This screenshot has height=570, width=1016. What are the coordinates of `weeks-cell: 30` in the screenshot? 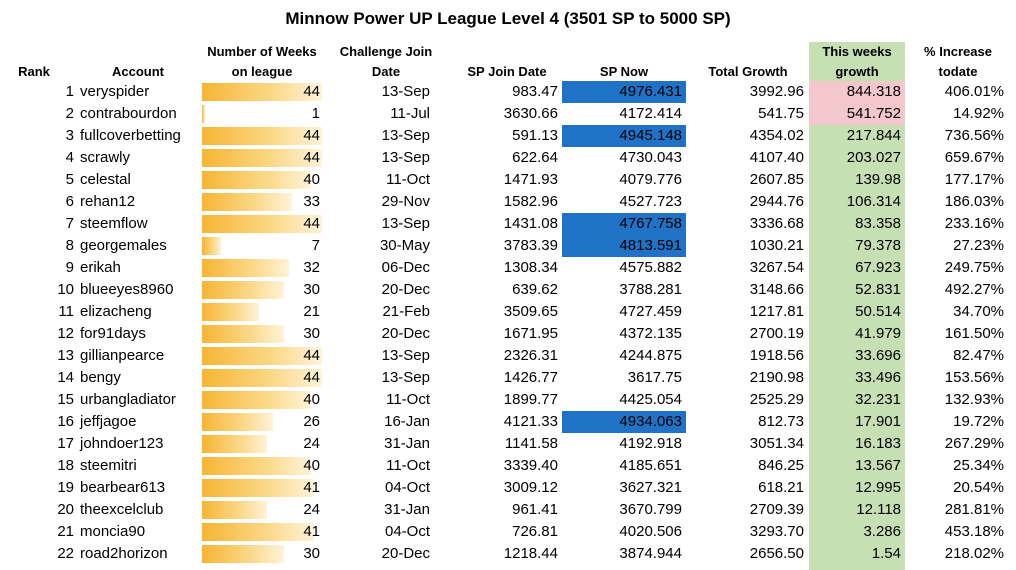 It's located at (262, 334).